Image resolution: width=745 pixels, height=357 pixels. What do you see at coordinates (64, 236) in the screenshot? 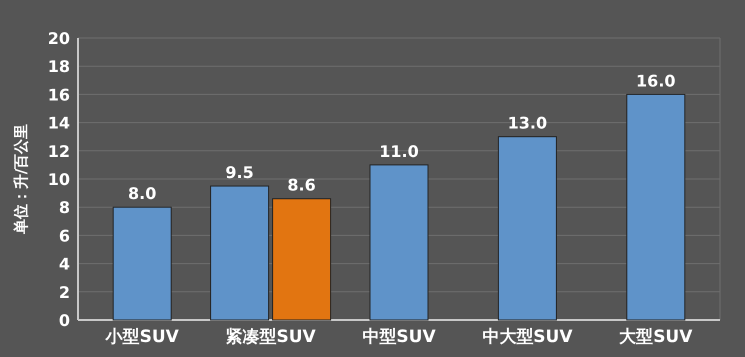
I see `y-tick-label: 6` at bounding box center [64, 236].